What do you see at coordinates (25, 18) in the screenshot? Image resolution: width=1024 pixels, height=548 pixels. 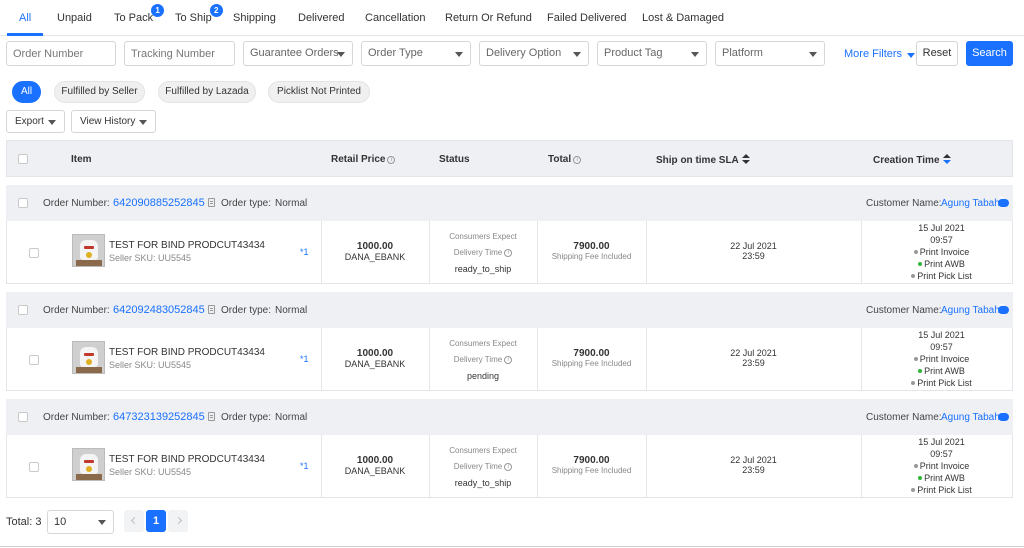 I see `tab-all: All` at bounding box center [25, 18].